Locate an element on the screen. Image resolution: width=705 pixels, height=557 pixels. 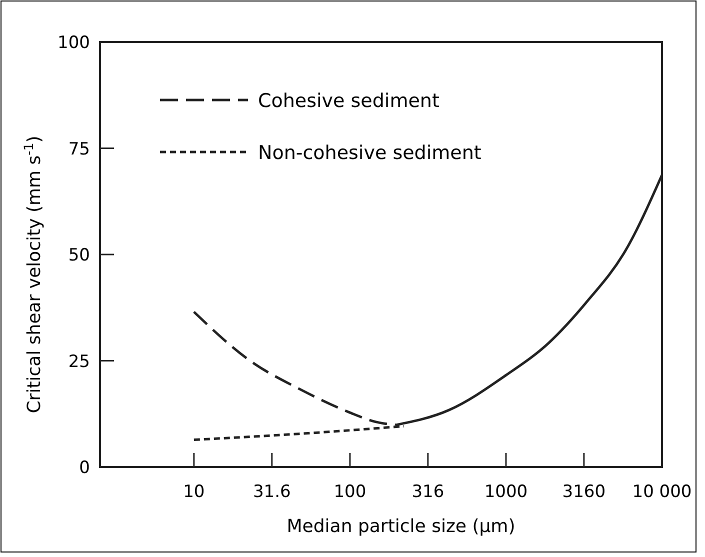
x-tick-label: 316 is located at coordinates (428, 492).